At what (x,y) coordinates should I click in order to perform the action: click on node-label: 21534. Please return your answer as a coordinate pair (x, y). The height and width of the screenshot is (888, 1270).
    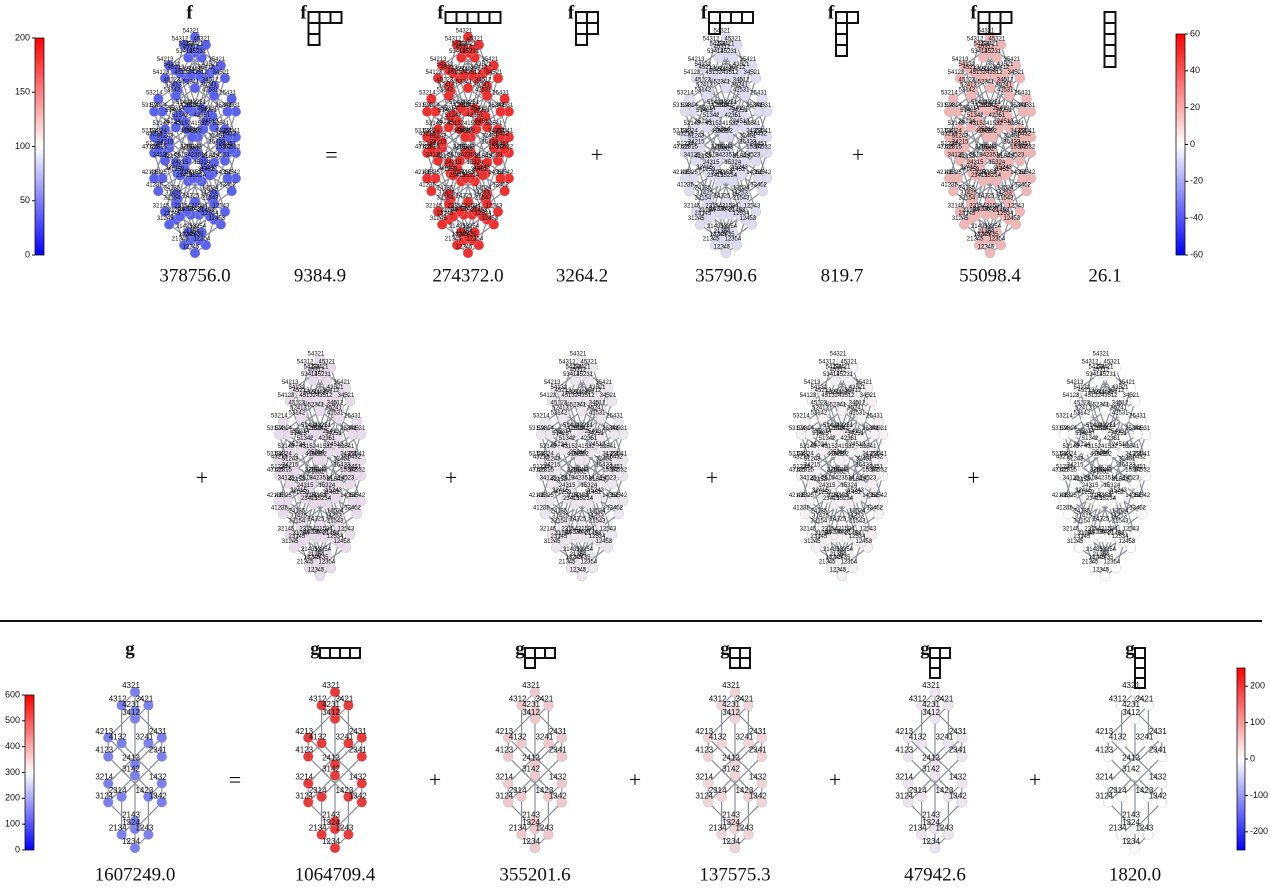
    Looking at the image, I should click on (730, 206).